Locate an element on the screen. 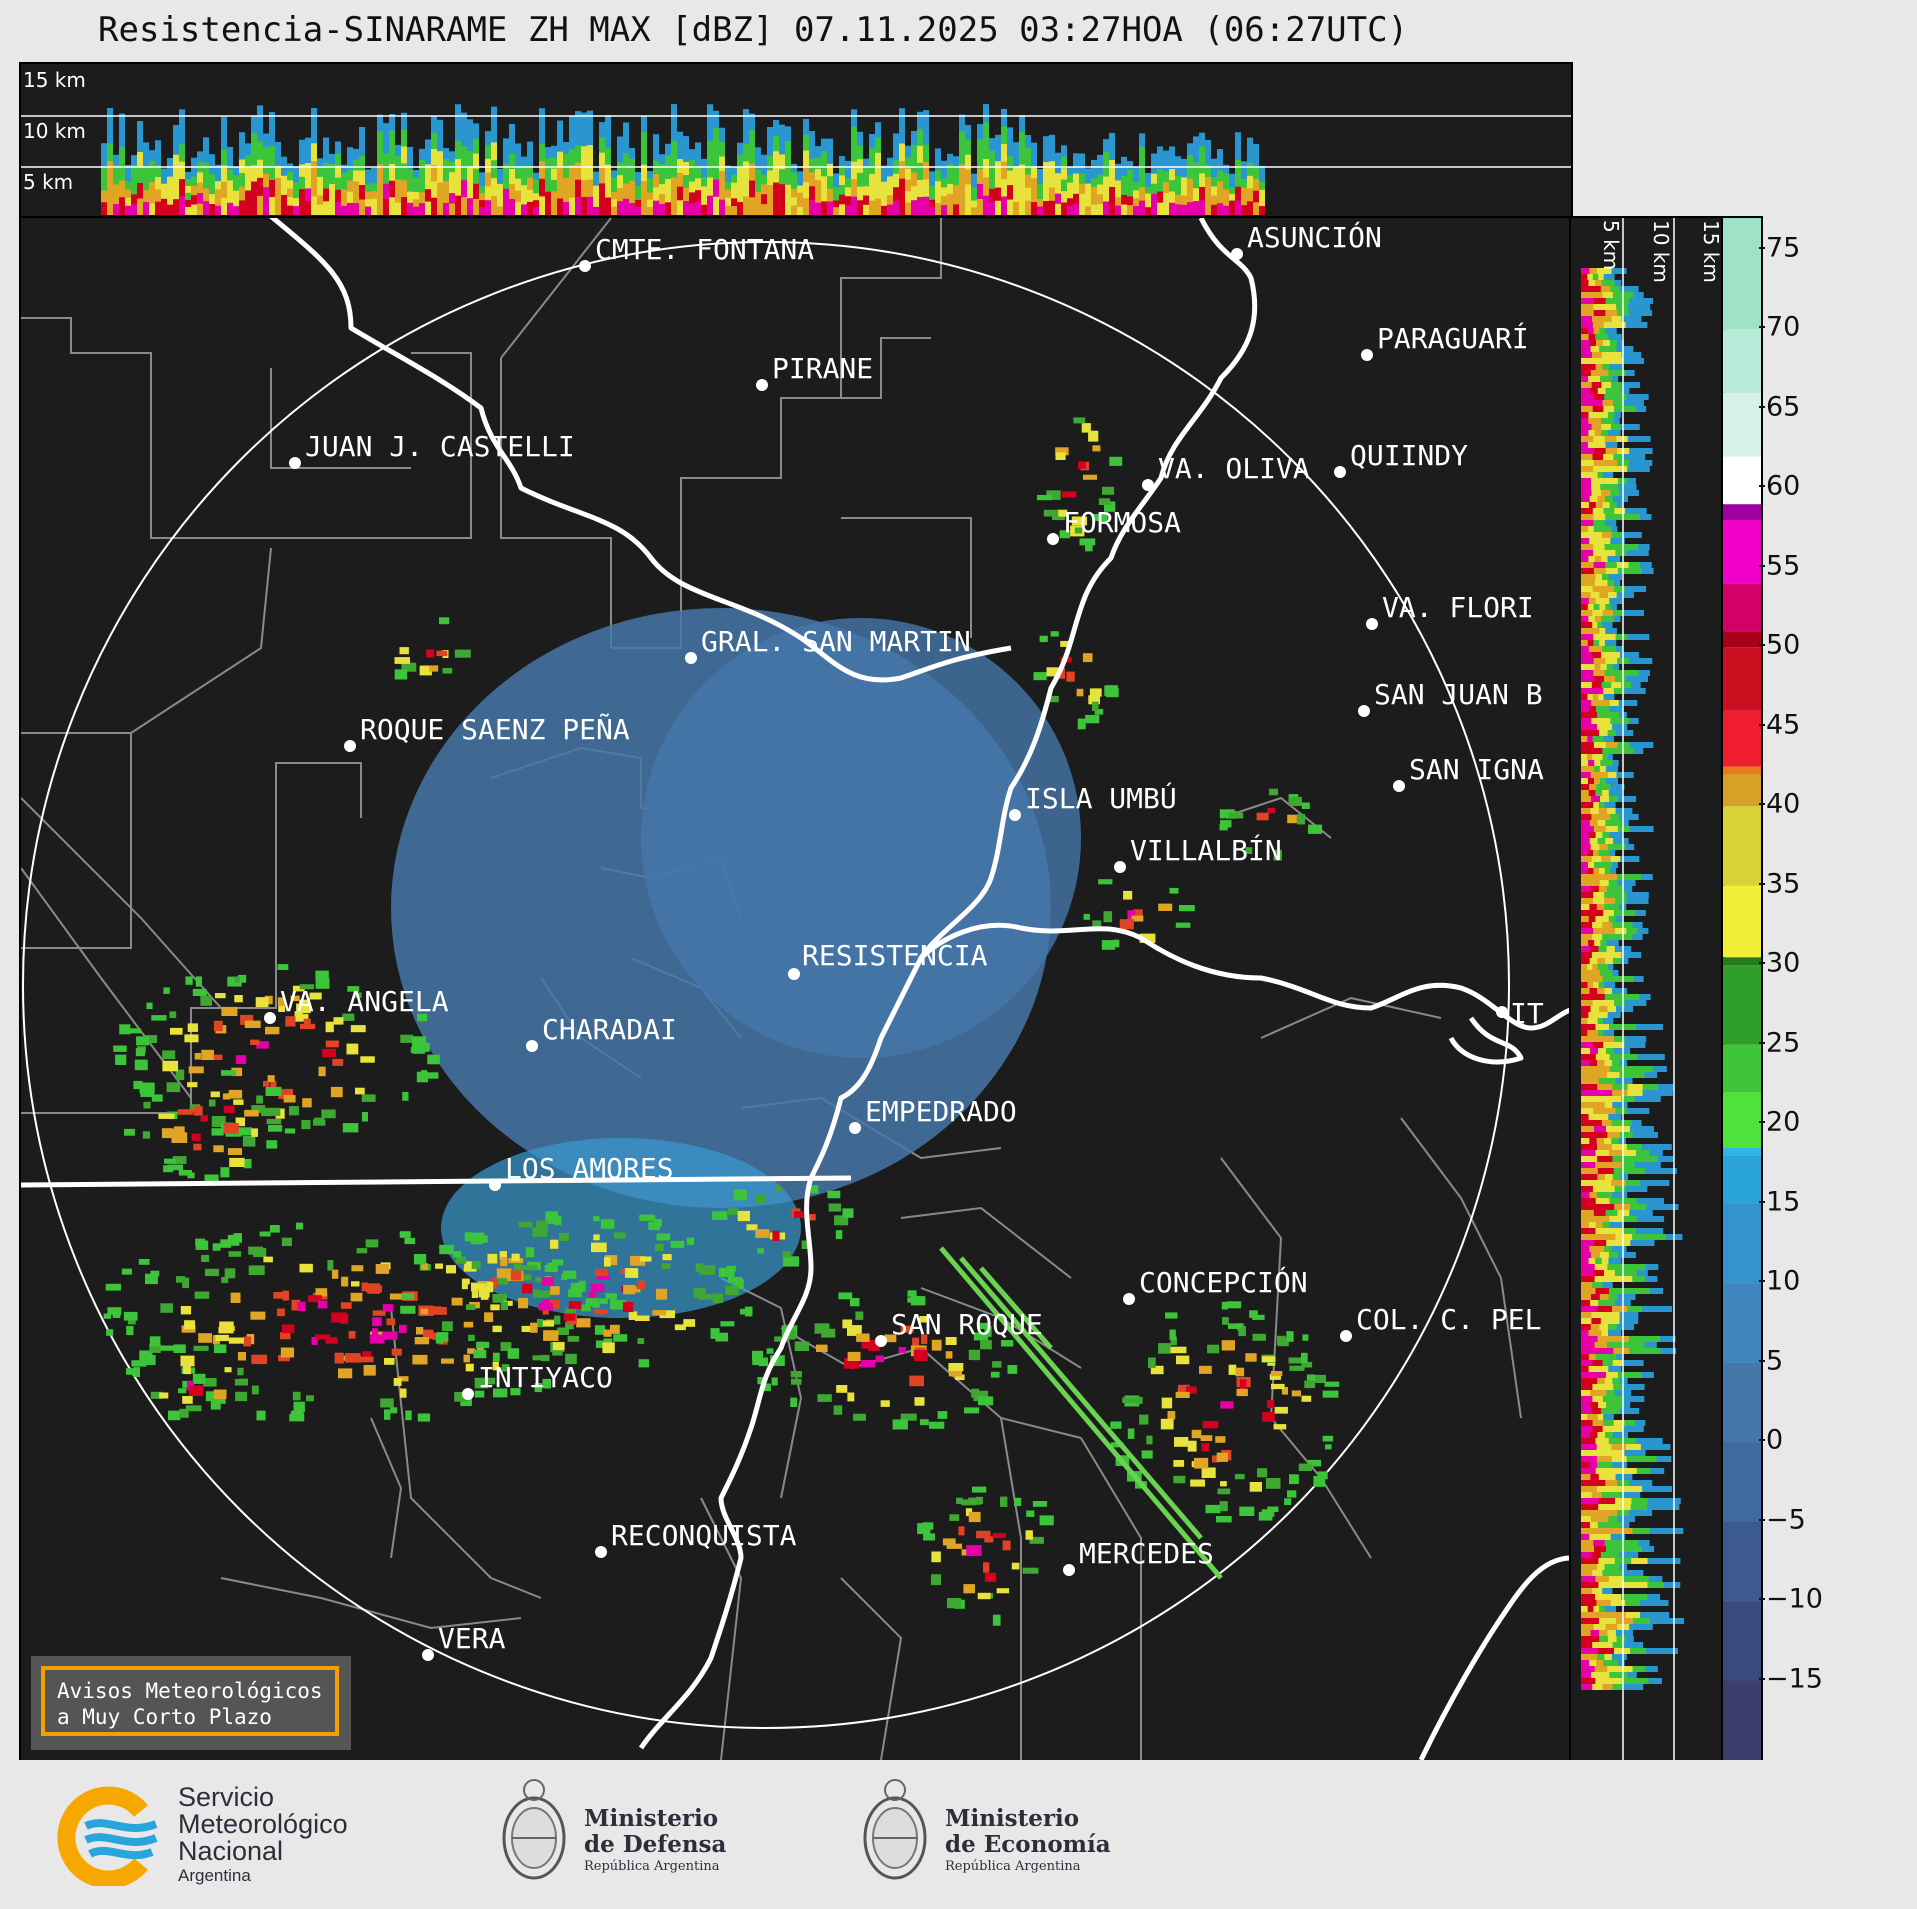 Image resolution: width=1917 pixels, height=1909 pixels. warning-box: Avisos Meteorológicos a Muy Corto Plazo is located at coordinates (191, 1703).